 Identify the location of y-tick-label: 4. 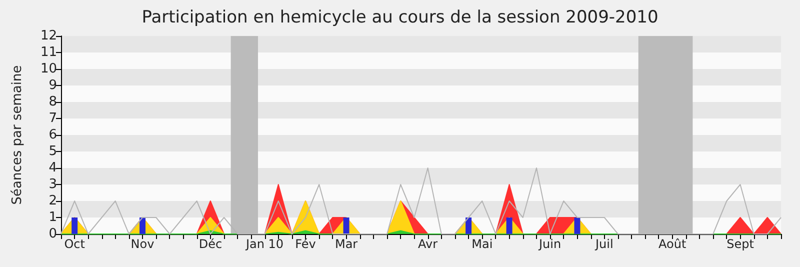
(52, 168).